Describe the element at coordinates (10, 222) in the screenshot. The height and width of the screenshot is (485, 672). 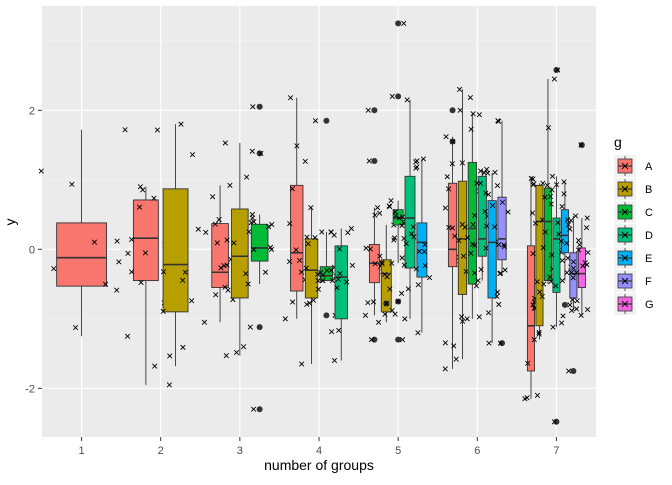
I see `y-axis-title: y` at that location.